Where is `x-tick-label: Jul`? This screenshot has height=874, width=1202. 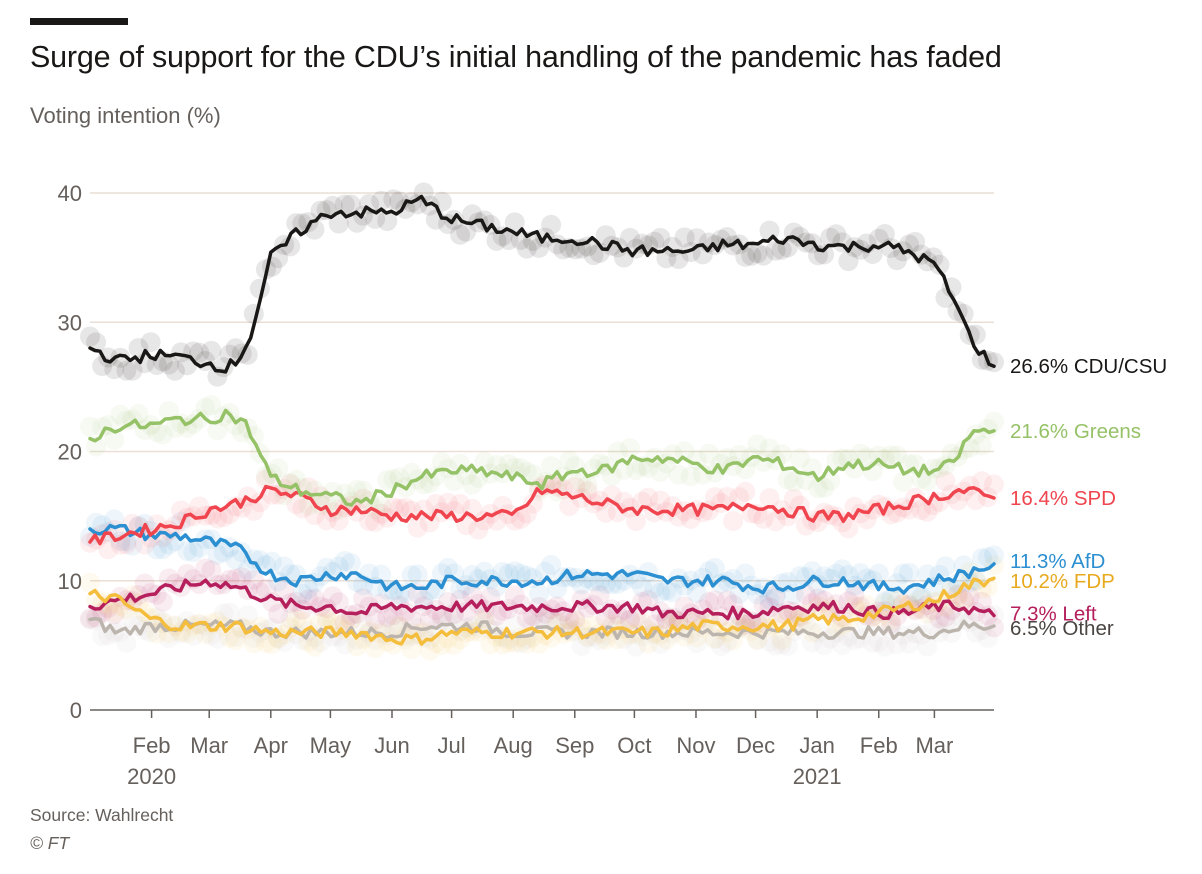
x-tick-label: Jul is located at coordinates (452, 745).